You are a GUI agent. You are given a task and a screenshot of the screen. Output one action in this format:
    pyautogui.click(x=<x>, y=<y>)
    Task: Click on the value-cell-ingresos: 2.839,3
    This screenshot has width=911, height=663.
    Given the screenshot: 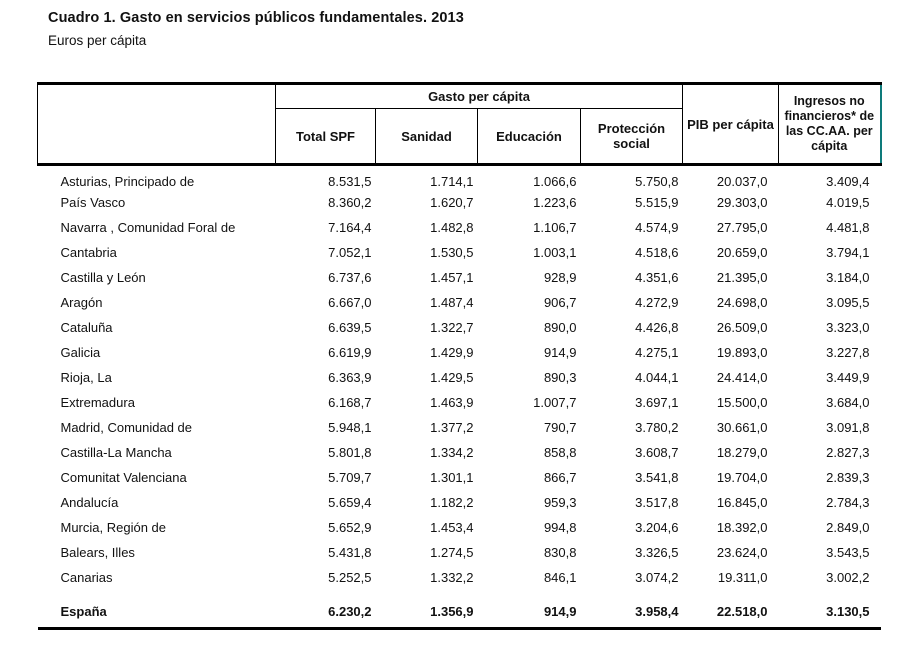 What is the action you would take?
    pyautogui.click(x=848, y=477)
    